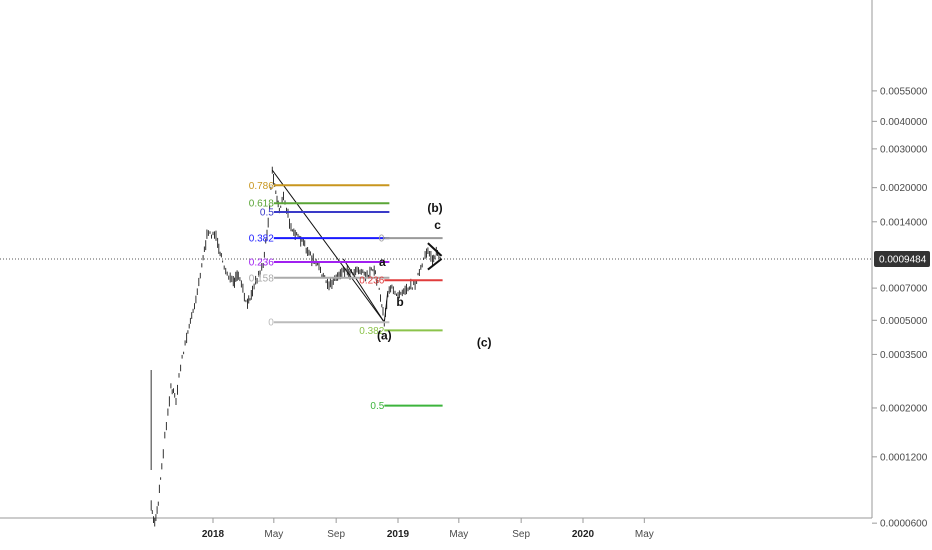  I want to click on price-axis-tick-label: 0.0002000, so click(904, 408).